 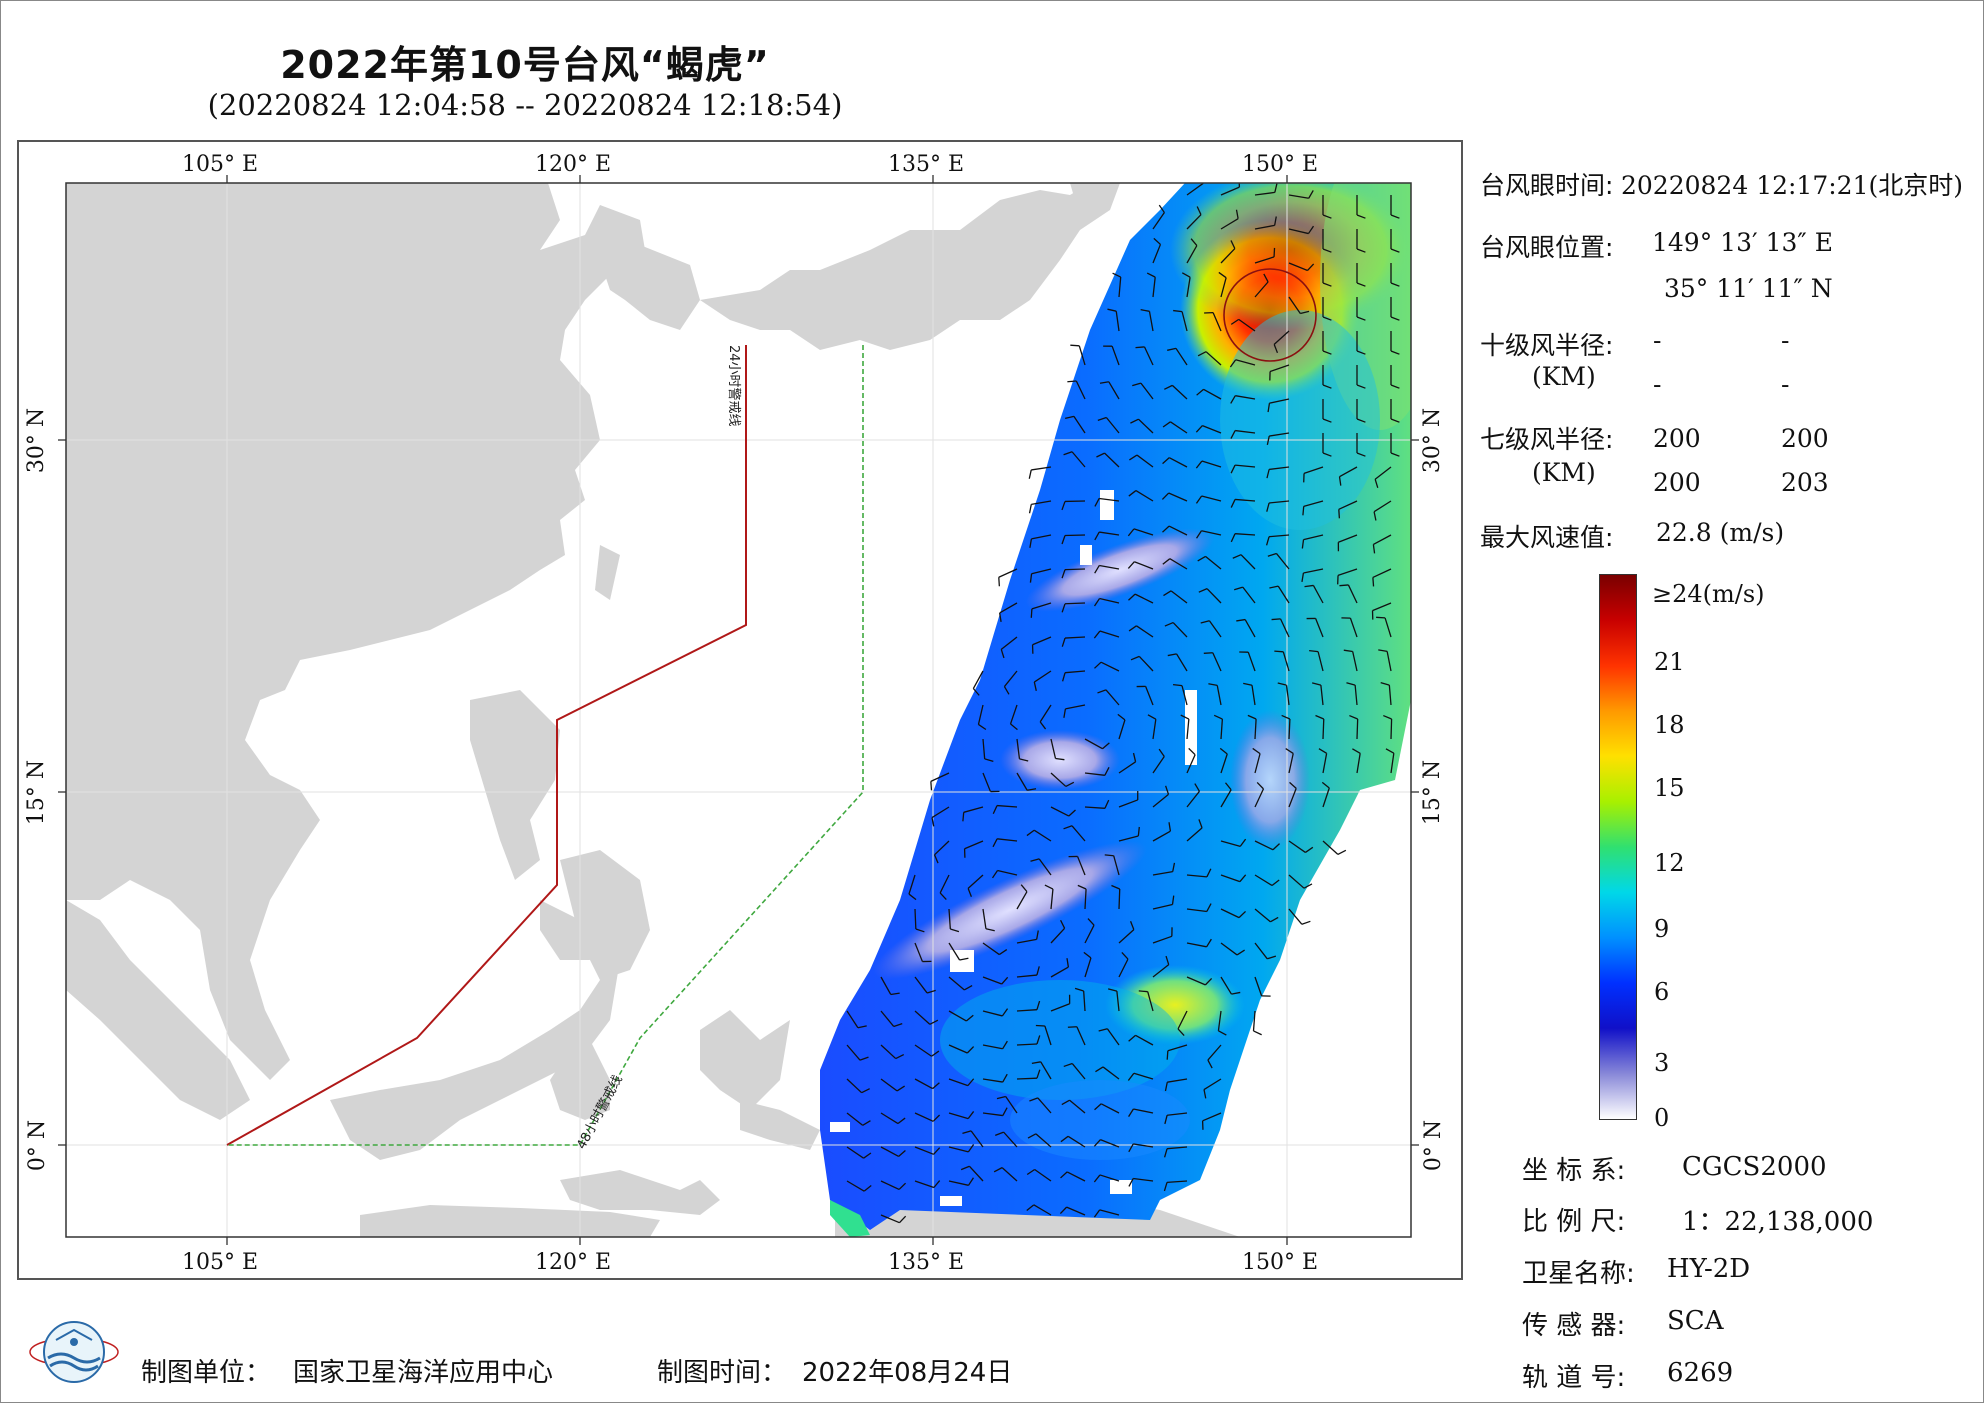 I want to click on eye-lat-value: 35° 11′ 11″ N, so click(x=1748, y=288).